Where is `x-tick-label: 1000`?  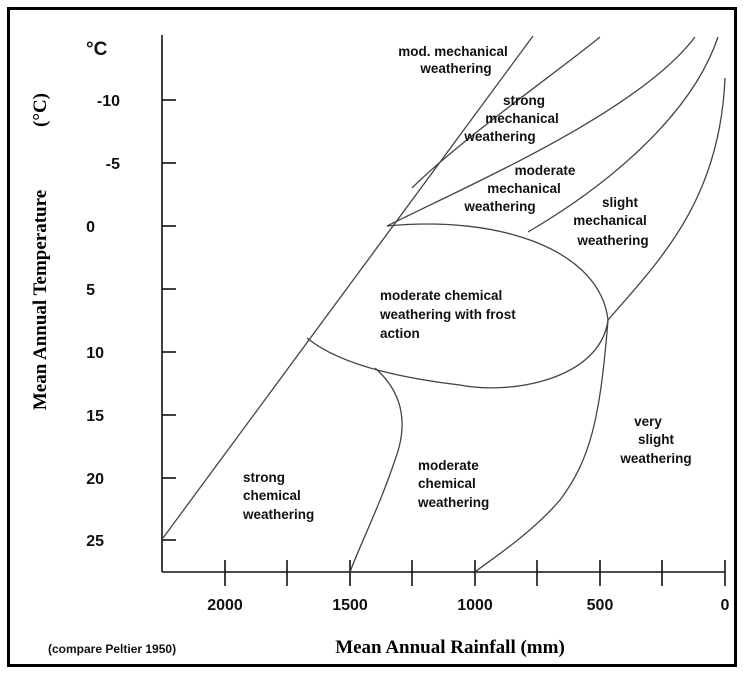 x-tick-label: 1000 is located at coordinates (475, 605).